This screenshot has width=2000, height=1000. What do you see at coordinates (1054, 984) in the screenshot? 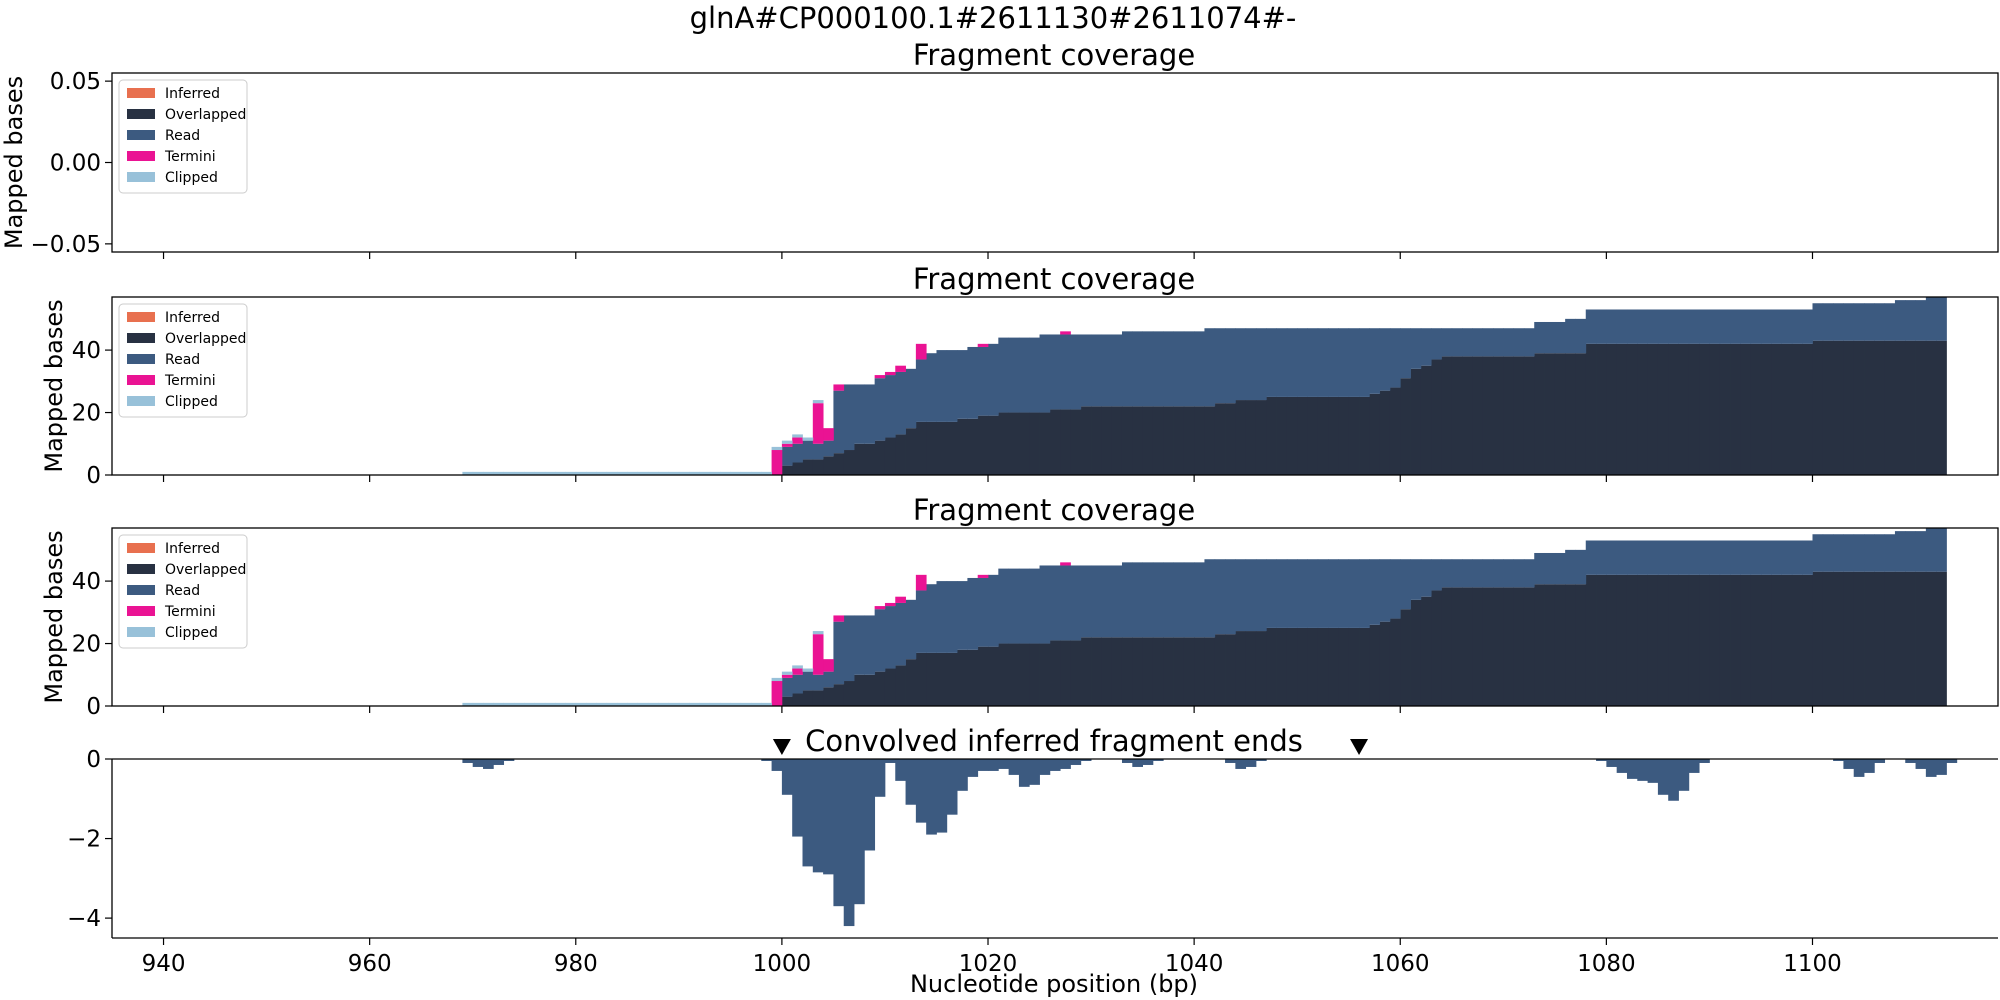
I see `x-axis-label: Nucleotide position (bp)` at bounding box center [1054, 984].